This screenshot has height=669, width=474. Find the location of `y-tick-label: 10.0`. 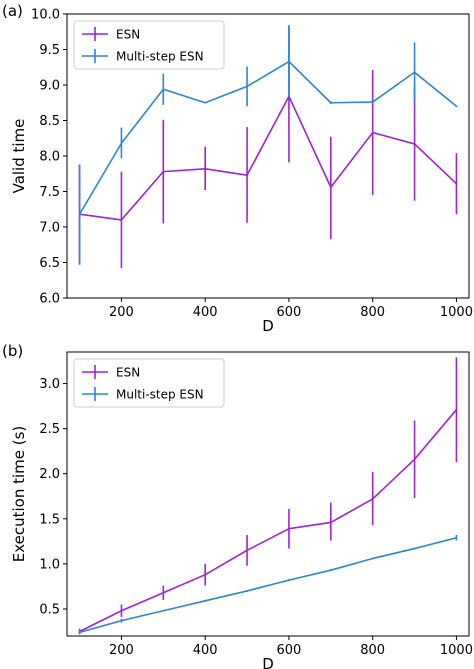

y-tick-label: 10.0 is located at coordinates (45, 15).